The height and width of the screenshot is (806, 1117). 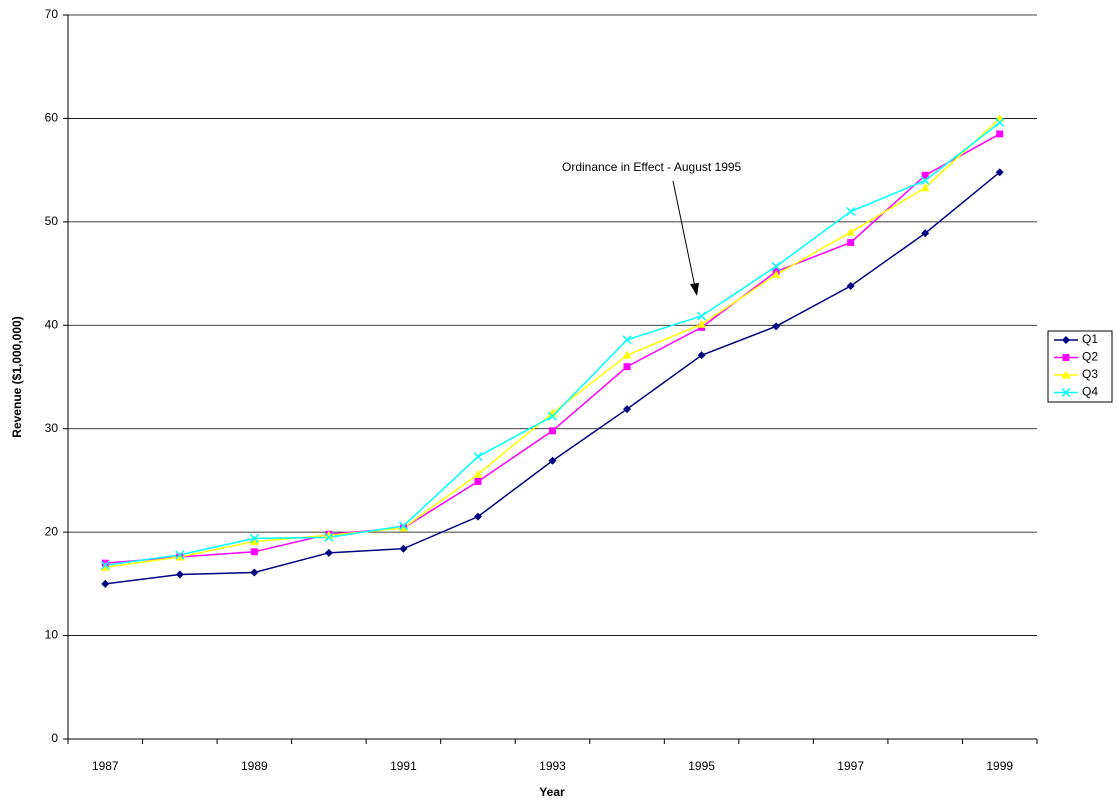 What do you see at coordinates (403, 766) in the screenshot?
I see `x-tick-label: 1991` at bounding box center [403, 766].